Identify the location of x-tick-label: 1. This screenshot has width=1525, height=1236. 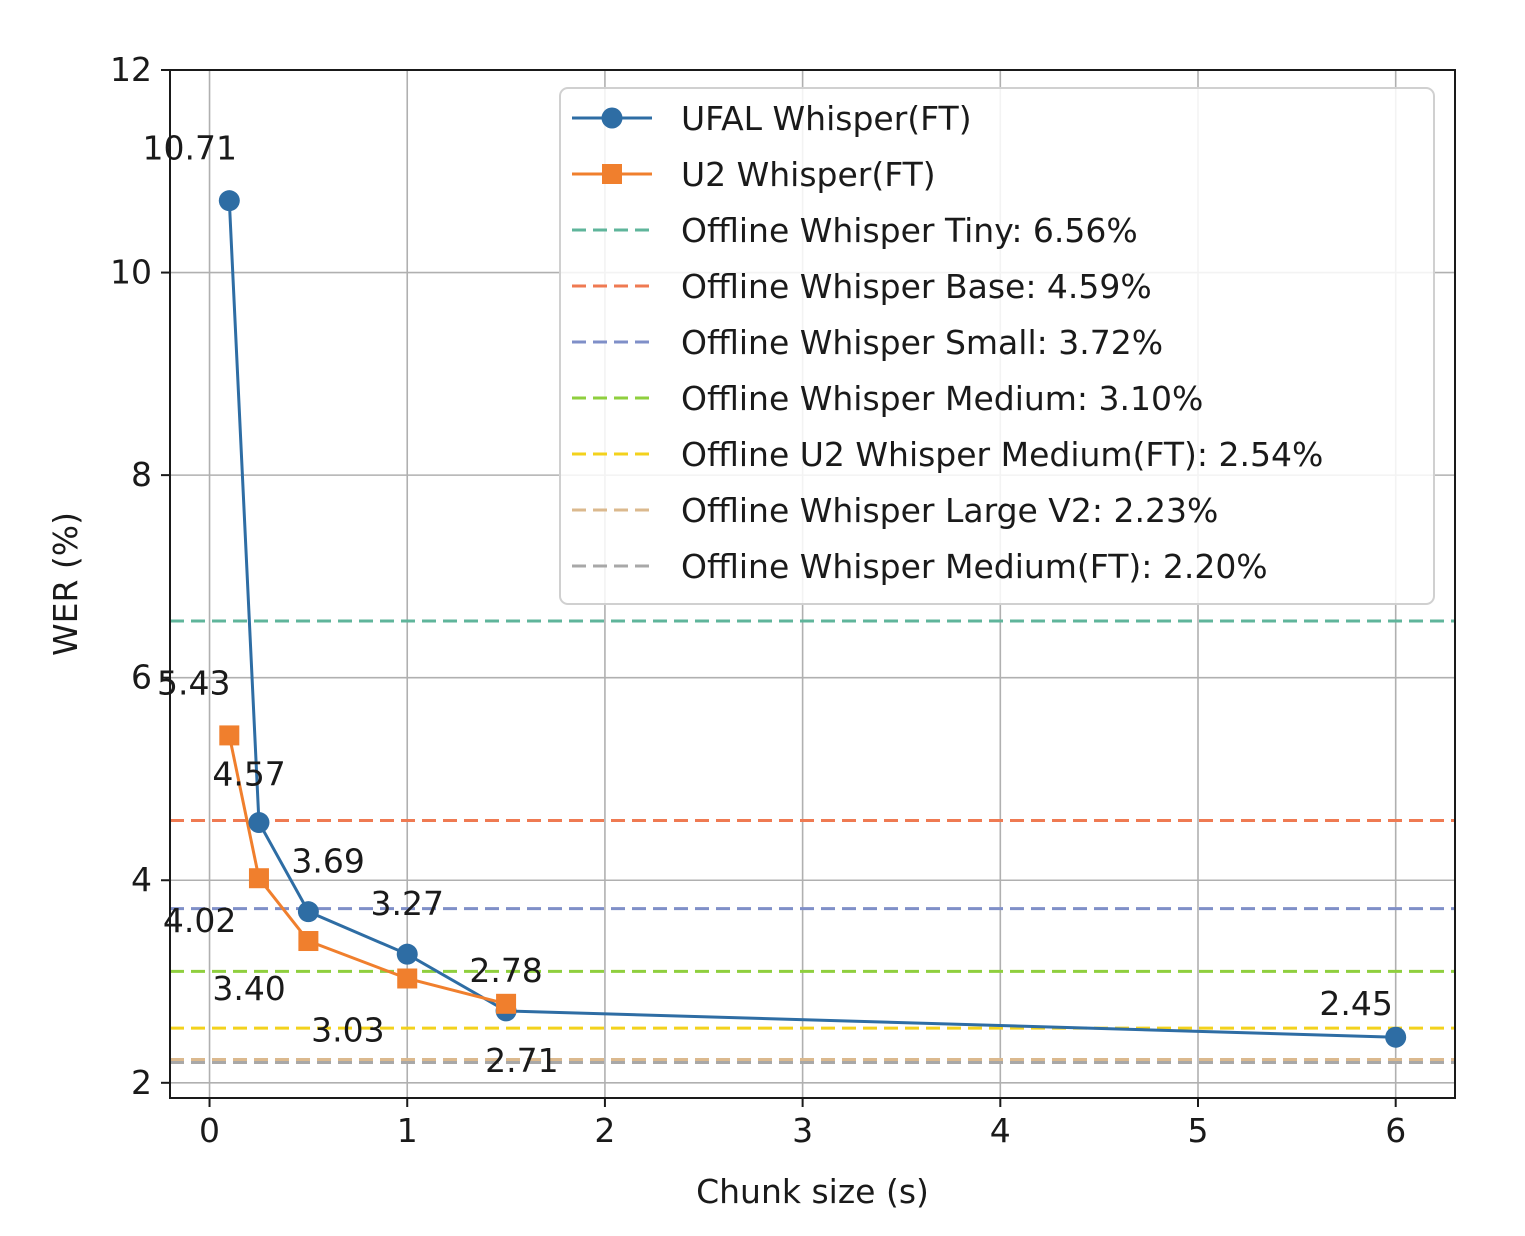
(407, 1130).